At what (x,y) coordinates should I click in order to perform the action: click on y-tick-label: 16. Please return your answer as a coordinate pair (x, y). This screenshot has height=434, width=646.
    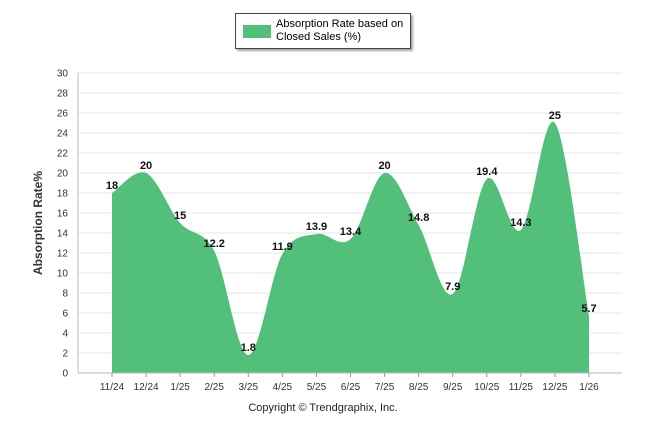
    Looking at the image, I should click on (63, 214).